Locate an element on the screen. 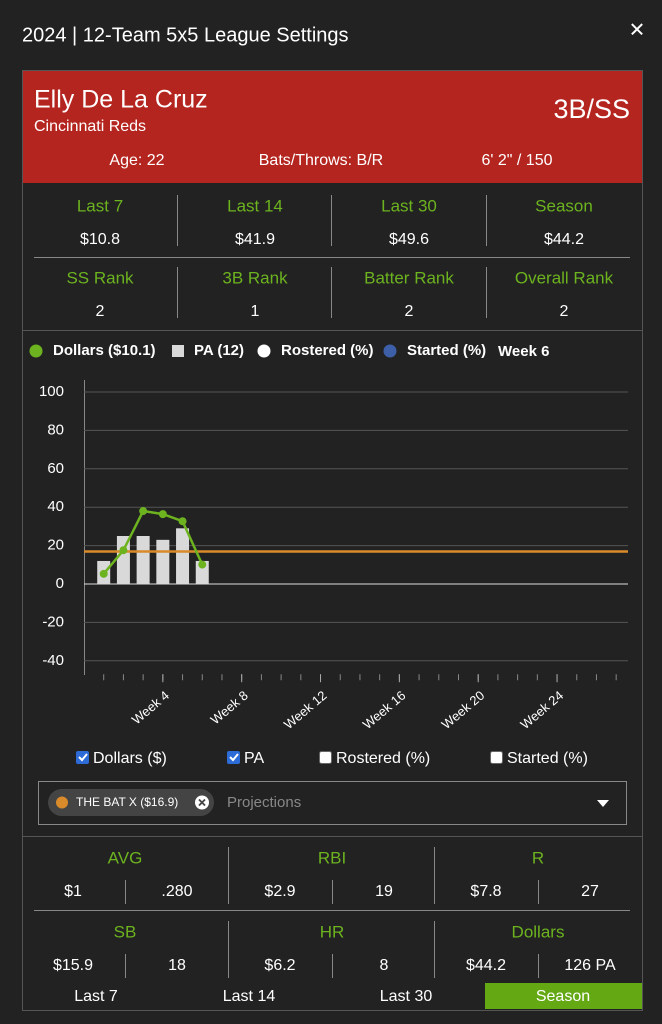 This screenshot has width=662, height=1024. active-tab is located at coordinates (563, 996).